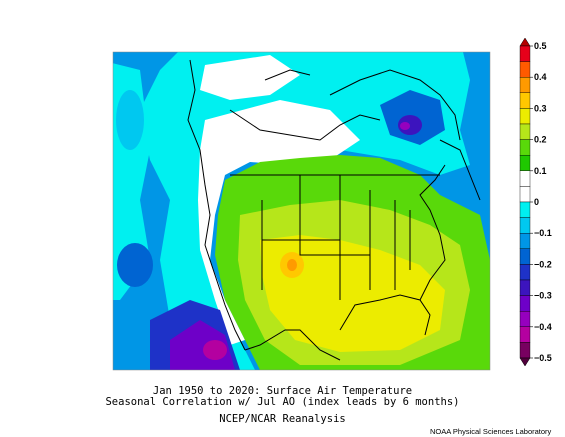 The image size is (565, 437). What do you see at coordinates (282, 419) in the screenshot?
I see `subtitle: NCEP/NCAR Reanalysis` at bounding box center [282, 419].